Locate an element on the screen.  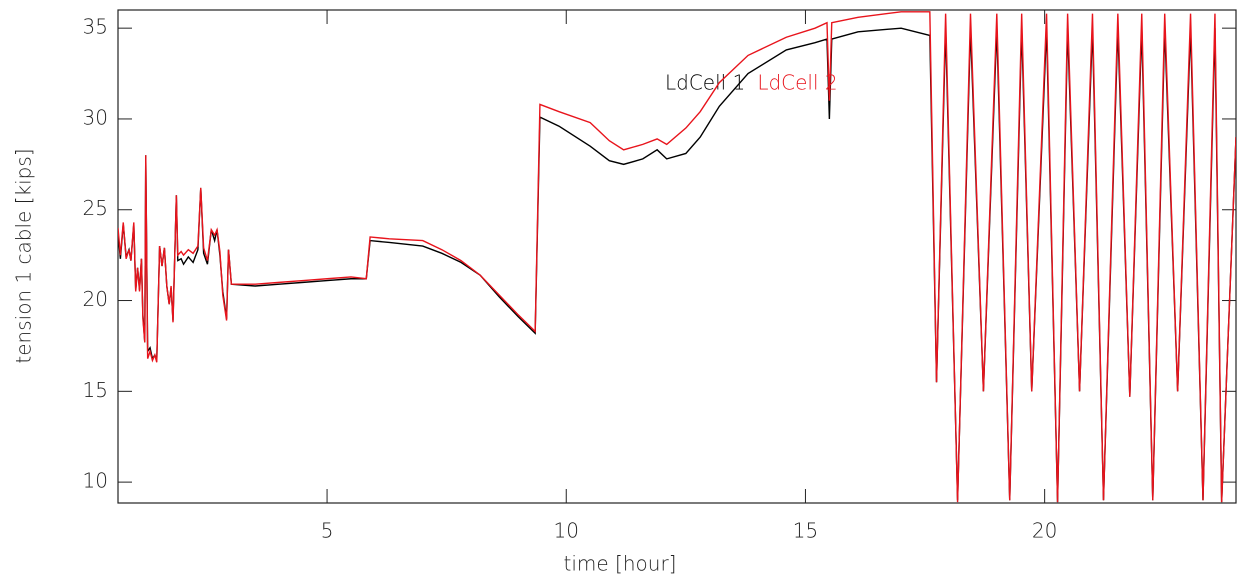
y-tick-label: 30 is located at coordinates (95, 117).